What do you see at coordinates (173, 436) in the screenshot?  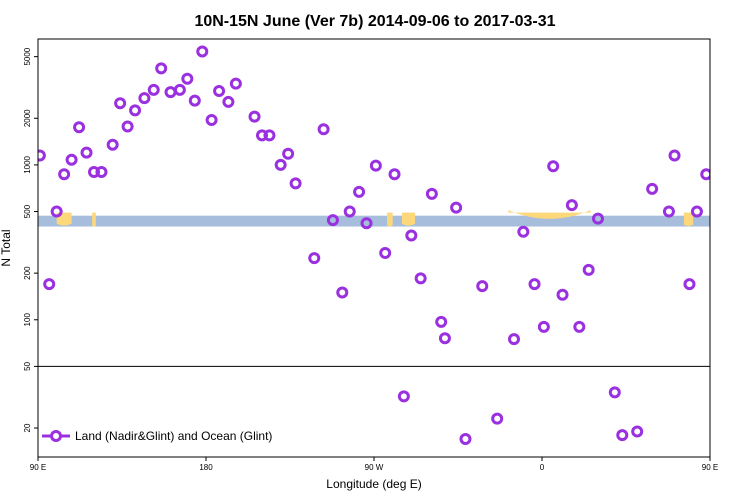 I see `legend-label: Land (Nadir&Glint) and Ocean (Glint)` at bounding box center [173, 436].